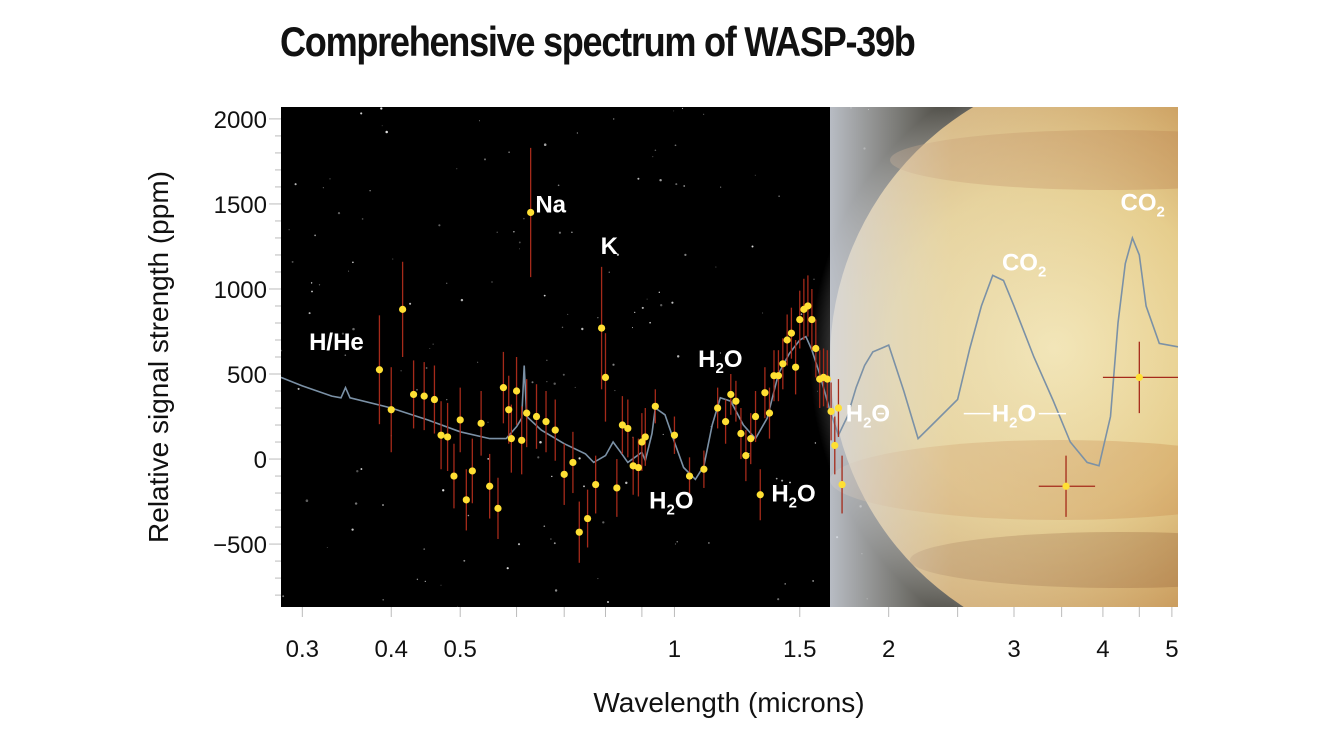 The height and width of the screenshot is (742, 1320). What do you see at coordinates (1024, 264) in the screenshot?
I see `annotation-label: CO2` at bounding box center [1024, 264].